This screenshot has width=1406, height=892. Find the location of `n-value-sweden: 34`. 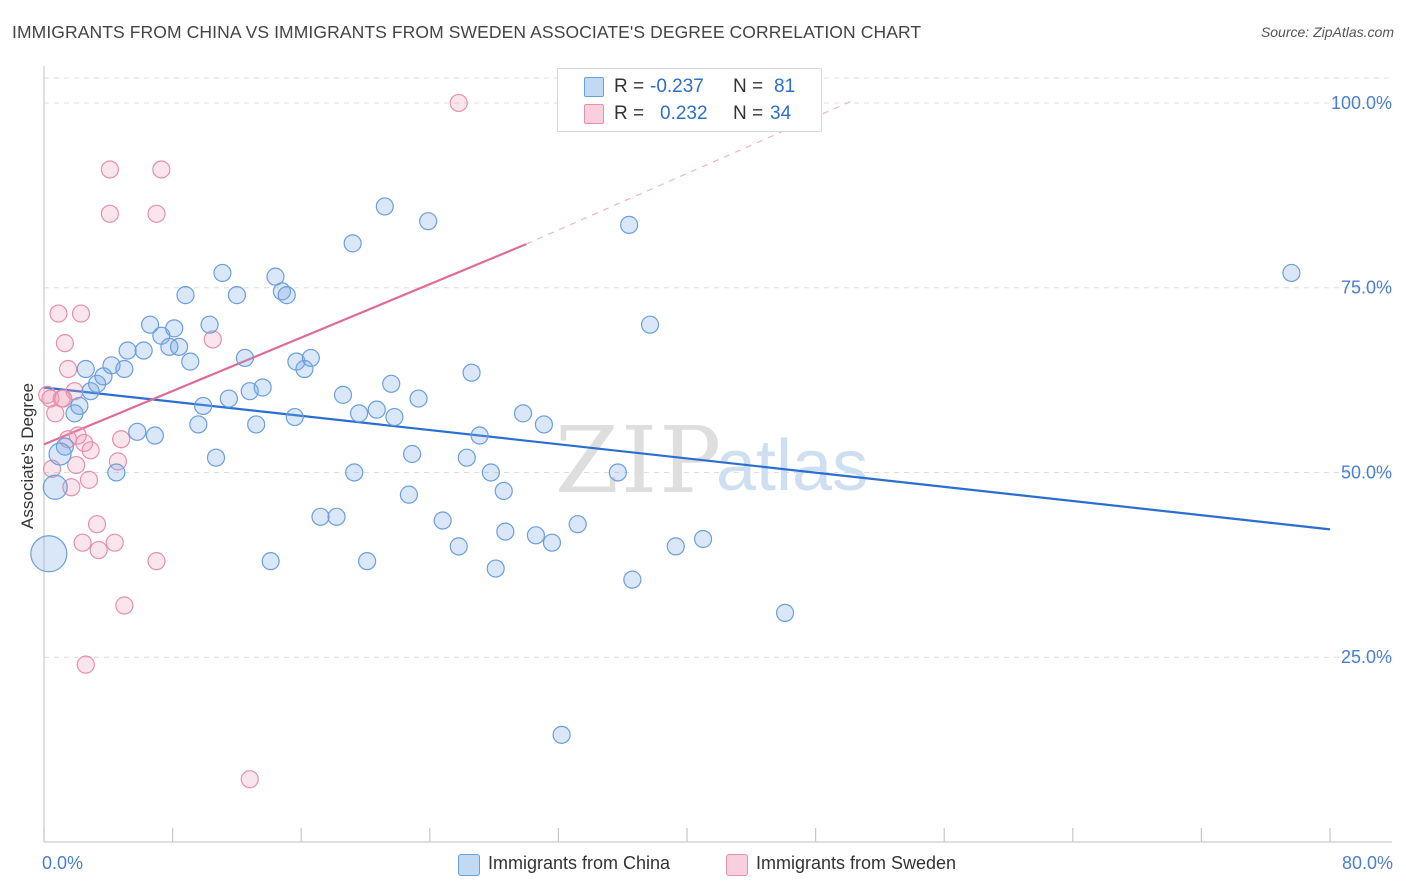

n-value-sweden: 34 is located at coordinates (781, 113).